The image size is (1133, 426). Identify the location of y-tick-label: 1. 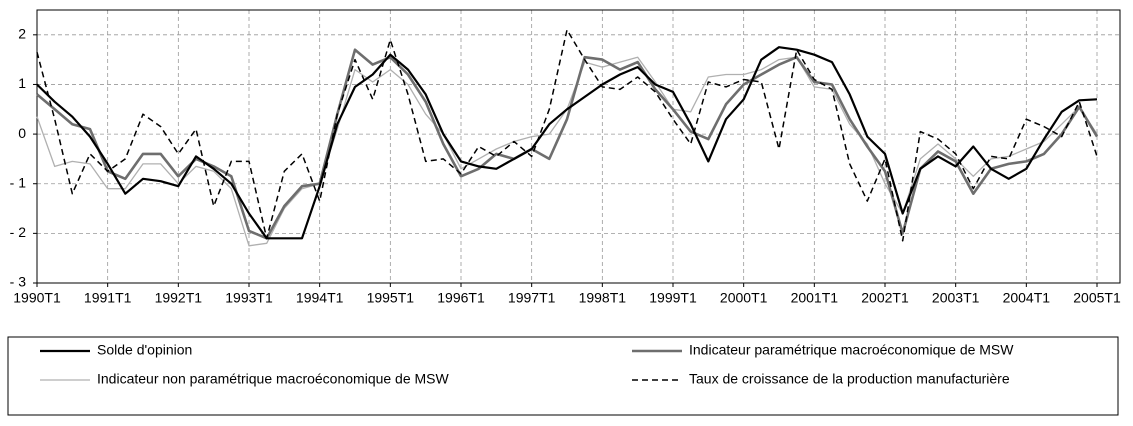
(22, 83).